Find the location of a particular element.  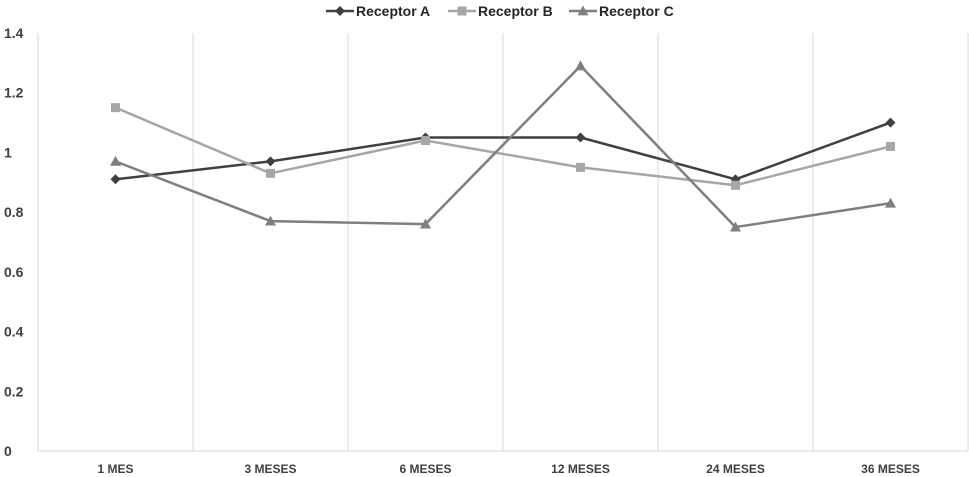

receptor-b-line is located at coordinates (503, 146).